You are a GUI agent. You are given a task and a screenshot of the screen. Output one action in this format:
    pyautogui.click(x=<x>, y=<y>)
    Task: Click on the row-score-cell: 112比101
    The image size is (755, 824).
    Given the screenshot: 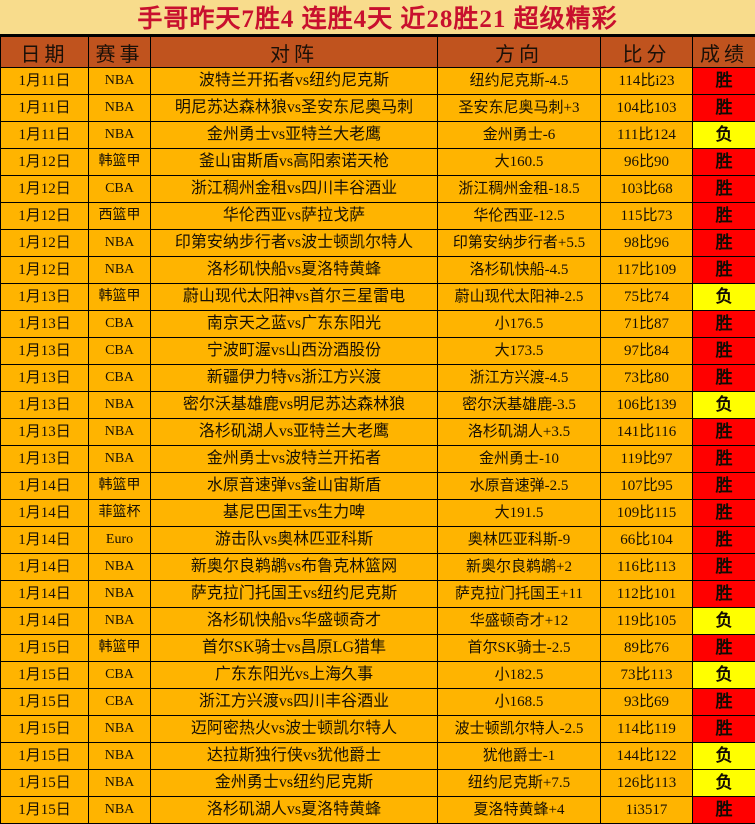 What is the action you would take?
    pyautogui.click(x=647, y=594)
    